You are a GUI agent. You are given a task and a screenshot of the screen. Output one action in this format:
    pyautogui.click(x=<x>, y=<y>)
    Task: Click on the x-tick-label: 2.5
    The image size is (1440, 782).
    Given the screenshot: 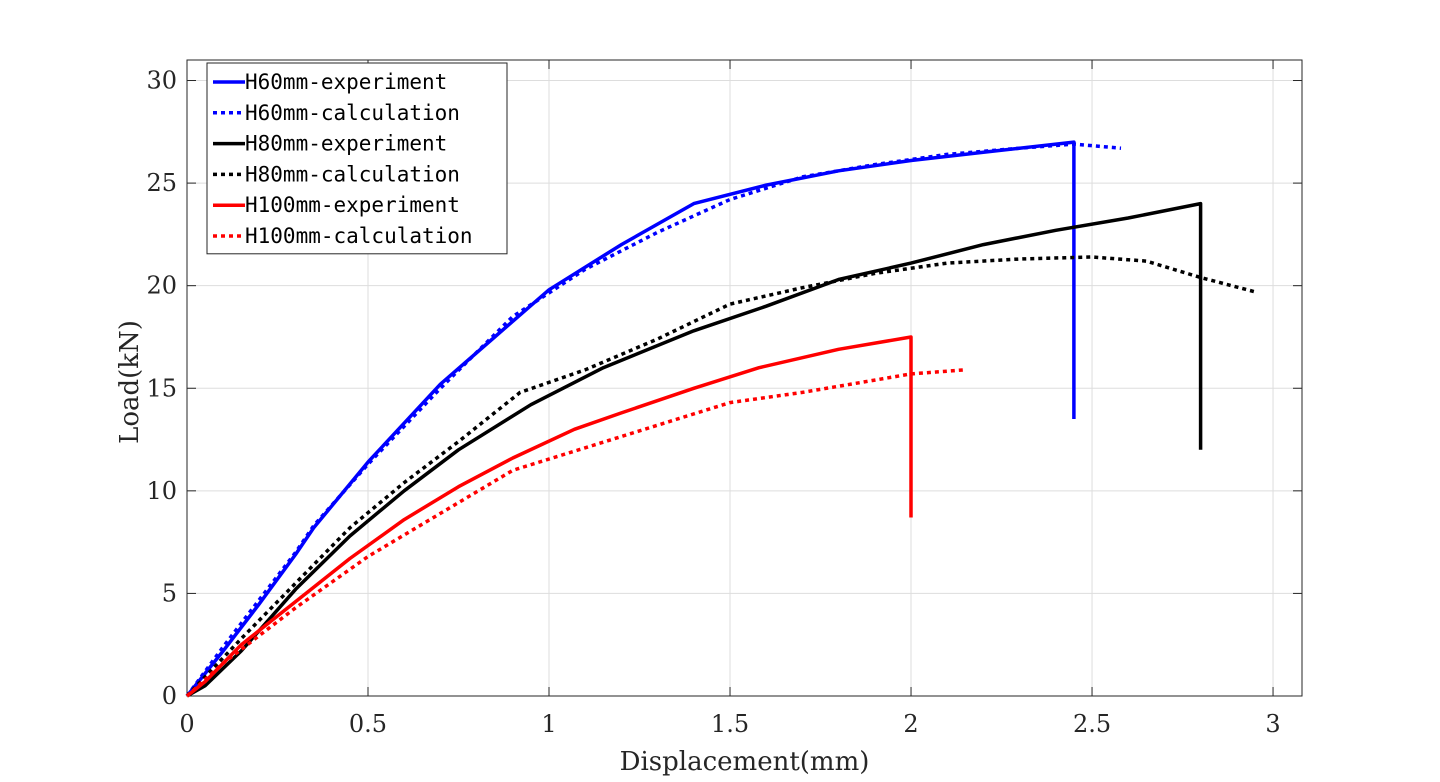 What is the action you would take?
    pyautogui.click(x=1092, y=724)
    